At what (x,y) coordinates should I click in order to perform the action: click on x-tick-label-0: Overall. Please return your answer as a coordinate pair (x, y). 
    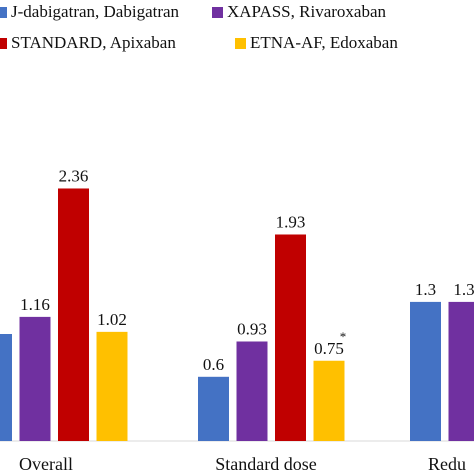
    Looking at the image, I should click on (46, 464).